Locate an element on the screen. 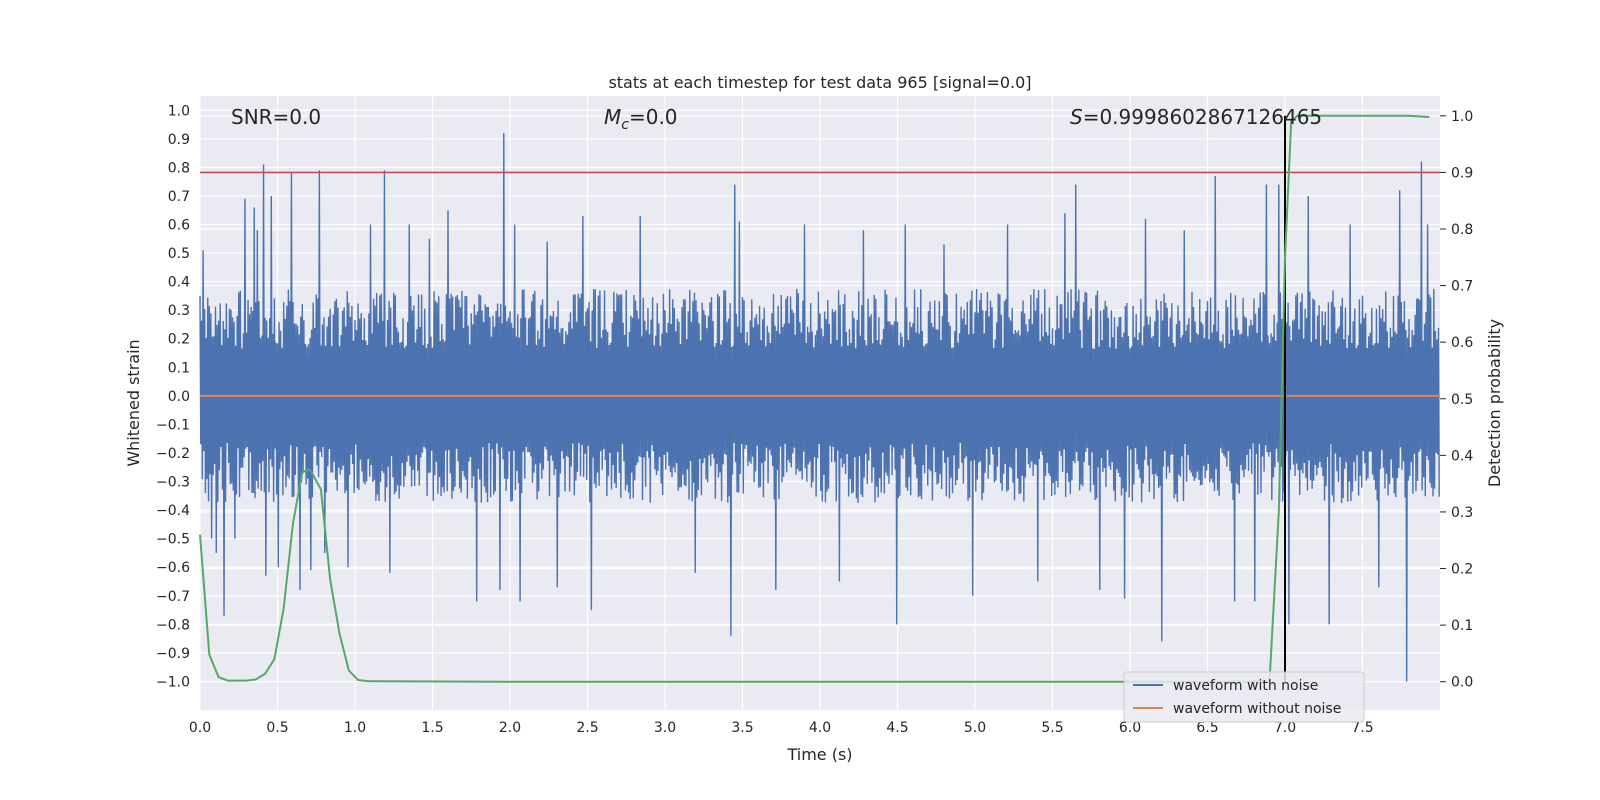 The image size is (1600, 800). y-tick-label: 0.5 is located at coordinates (179, 254).